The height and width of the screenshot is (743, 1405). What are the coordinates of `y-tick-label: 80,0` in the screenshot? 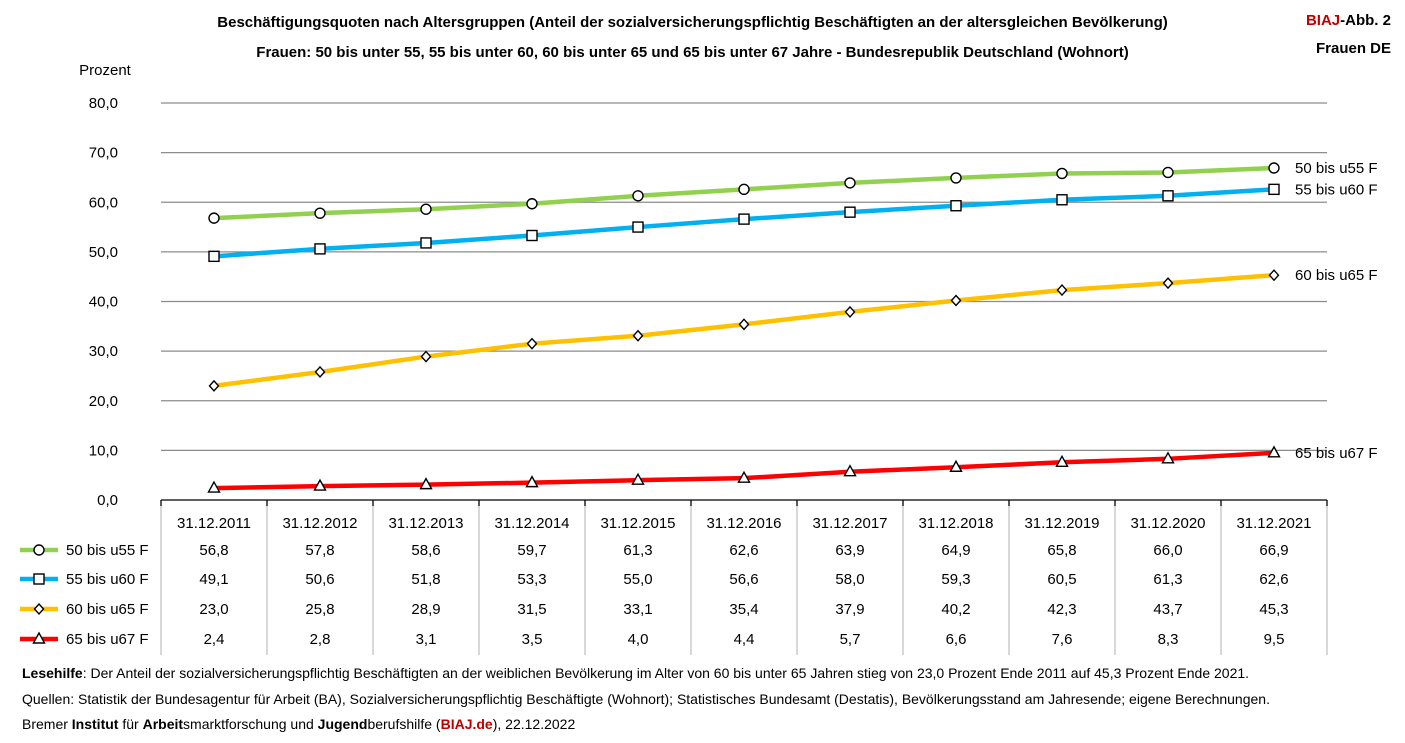 It's located at (103, 103).